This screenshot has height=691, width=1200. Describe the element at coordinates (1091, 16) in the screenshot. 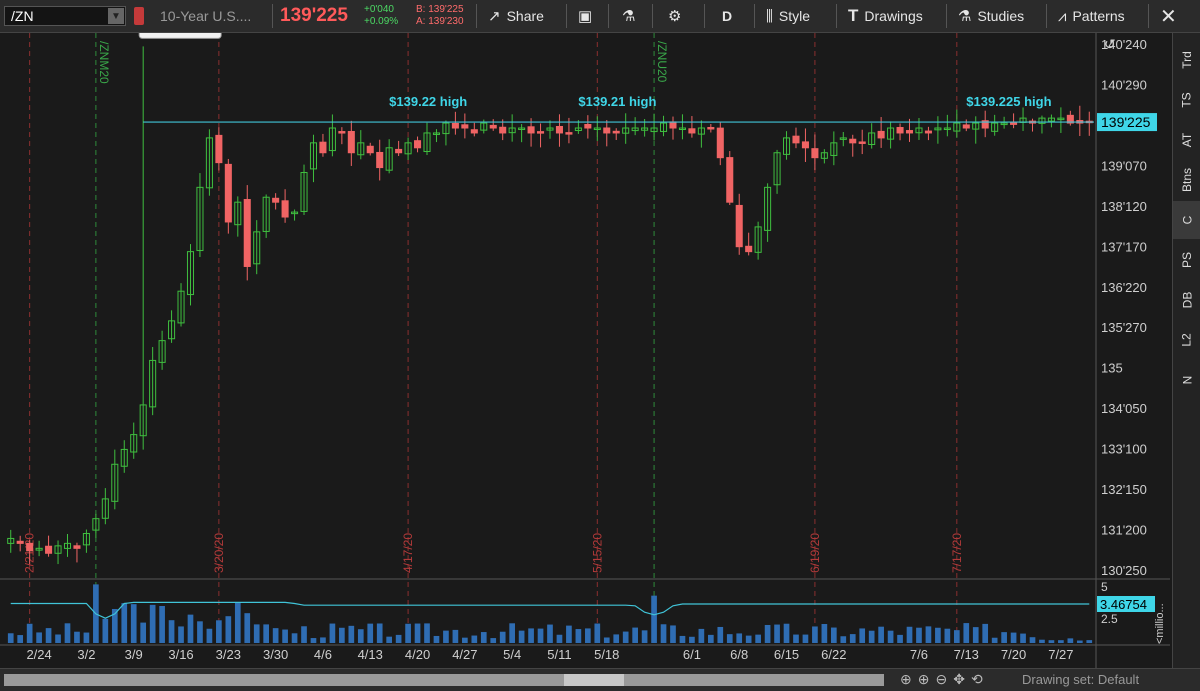

I see `patterns-button: ⩘ Patterns` at that location.